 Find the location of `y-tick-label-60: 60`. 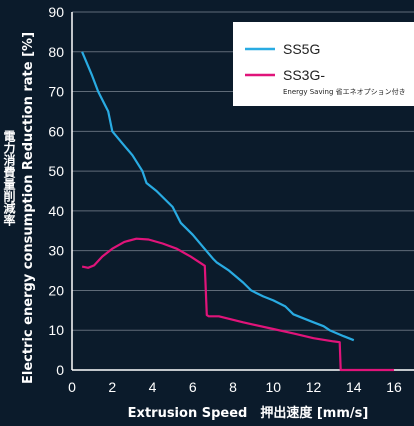

y-tick-label-60: 60 is located at coordinates (56, 131).